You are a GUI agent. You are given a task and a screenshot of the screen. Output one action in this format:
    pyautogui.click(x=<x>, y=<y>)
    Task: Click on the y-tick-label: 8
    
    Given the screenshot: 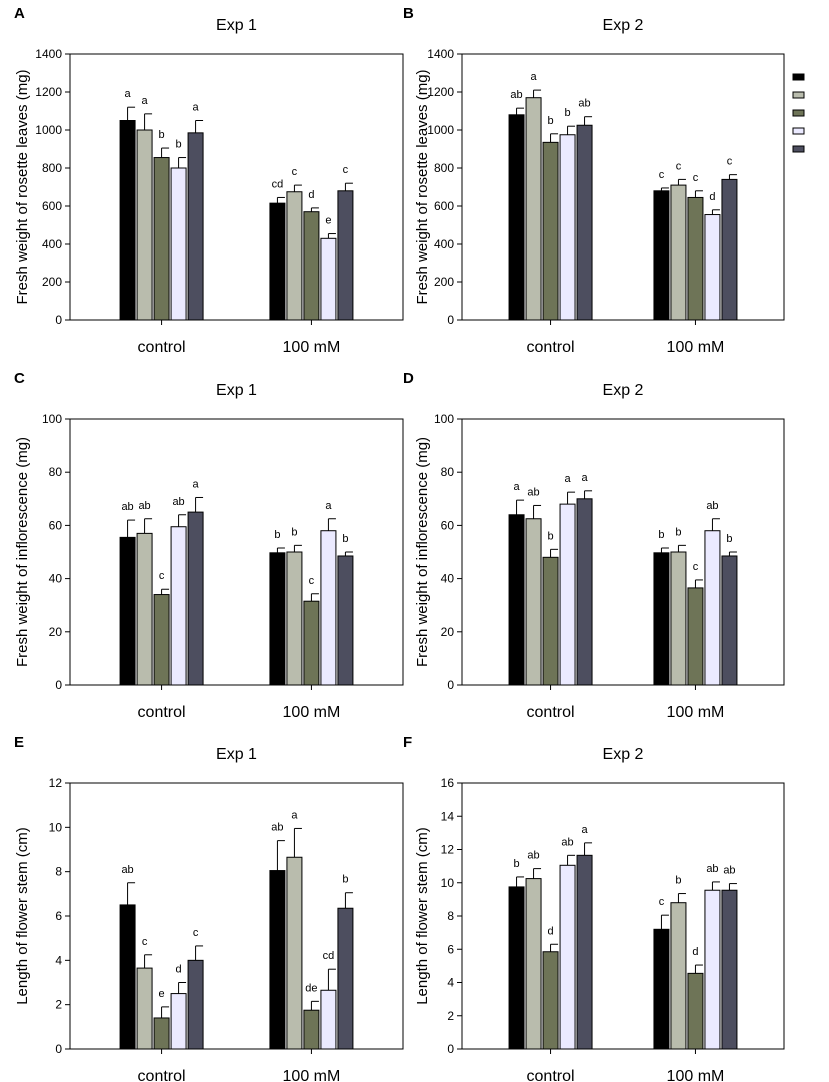 What is the action you would take?
    pyautogui.click(x=450, y=916)
    